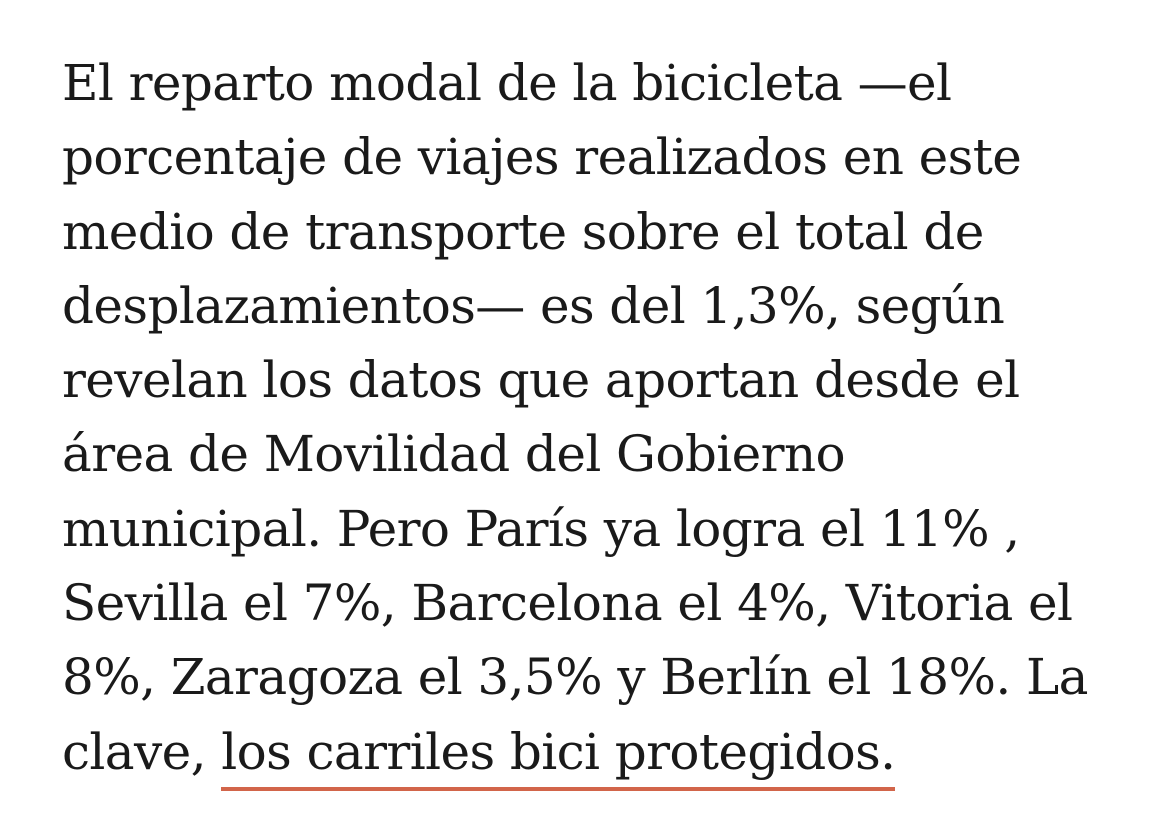 The width and height of the screenshot is (1170, 828). Describe the element at coordinates (533, 305) in the screenshot. I see `paragraph-line: desplazamientos— es del 1,3%, según` at that location.